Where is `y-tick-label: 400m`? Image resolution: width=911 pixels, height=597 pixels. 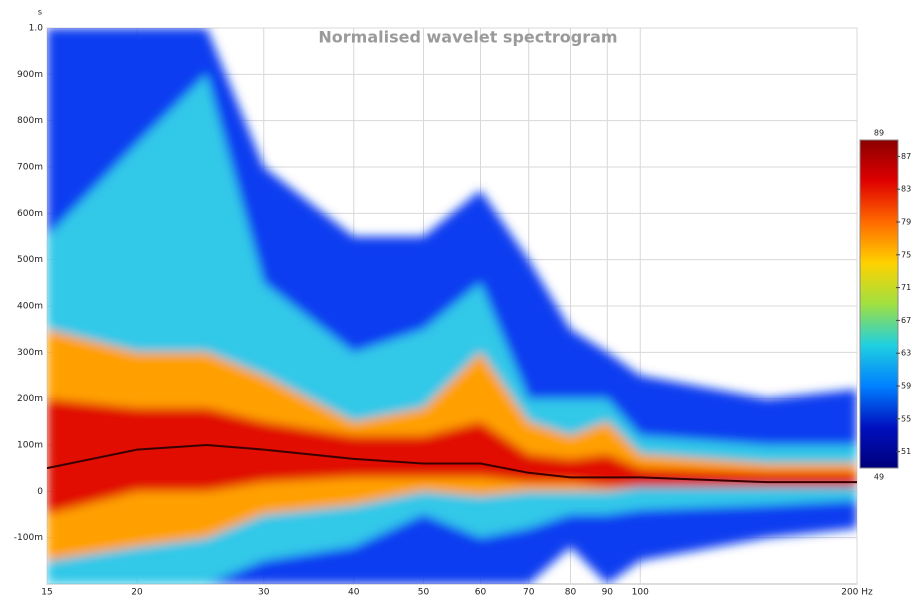 y-tick-label: 400m is located at coordinates (30, 307).